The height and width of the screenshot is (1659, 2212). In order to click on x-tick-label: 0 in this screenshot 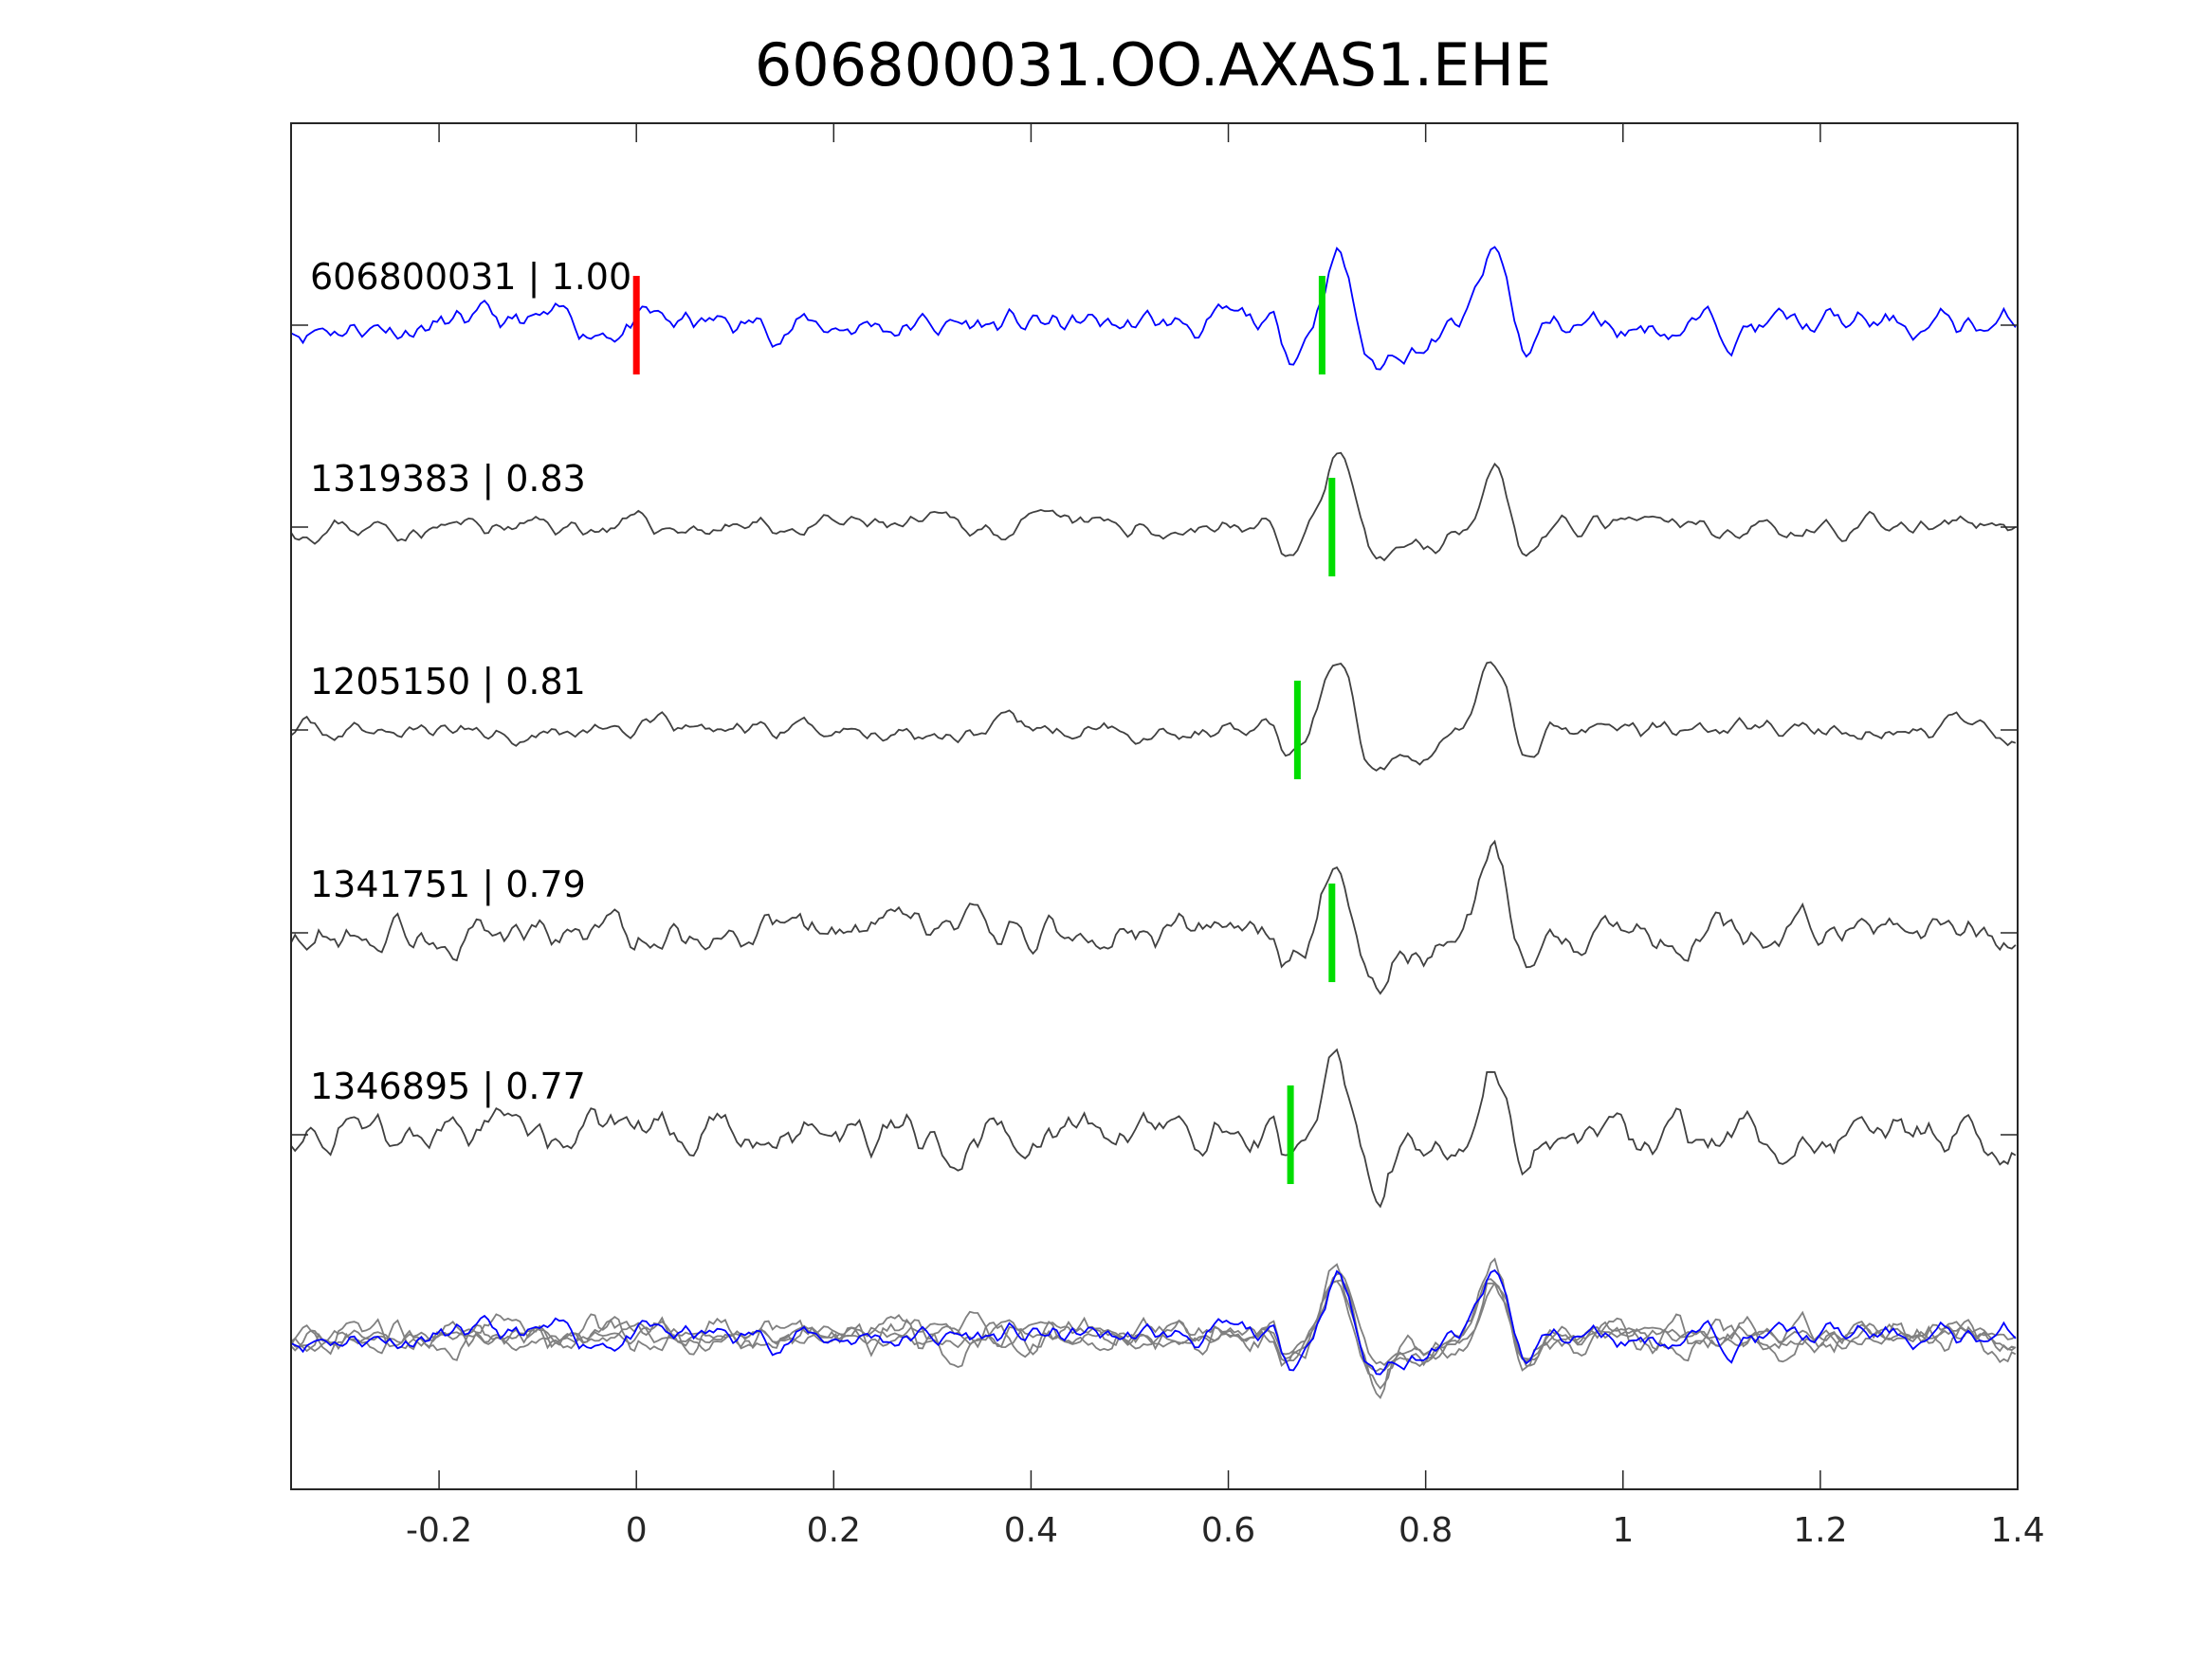, I will do `click(637, 1530)`.